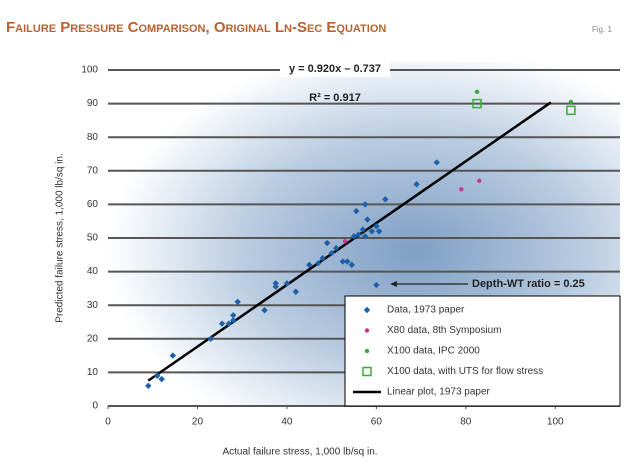 Image resolution: width=640 pixels, height=475 pixels. Describe the element at coordinates (433, 351) in the screenshot. I see `legend-label: X100 data, IPC 2000` at that location.